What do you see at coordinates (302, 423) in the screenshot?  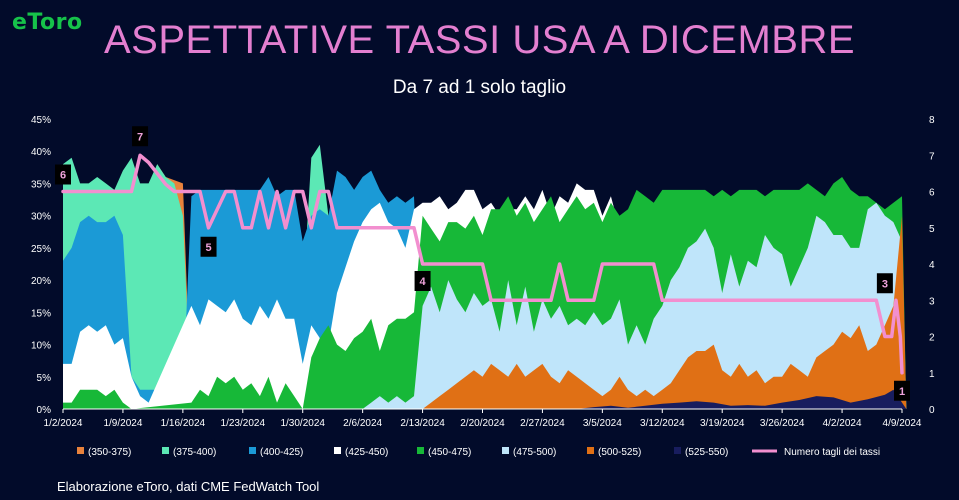 I see `x-tick-label: 1/30/2024` at bounding box center [302, 423].